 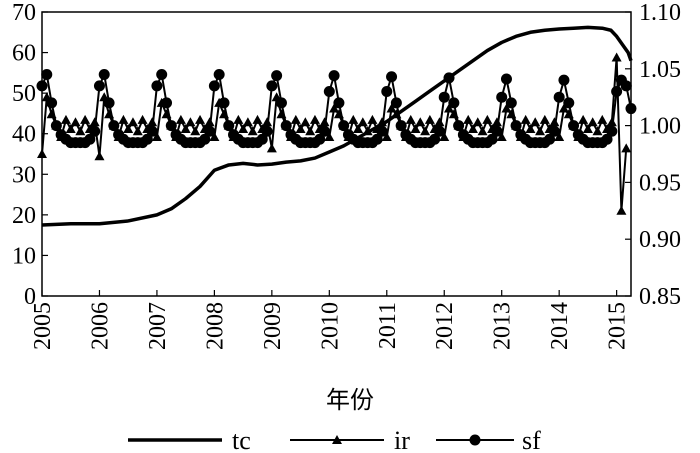 What do you see at coordinates (24, 54) in the screenshot?
I see `y-left-tick-label: 60` at bounding box center [24, 54].